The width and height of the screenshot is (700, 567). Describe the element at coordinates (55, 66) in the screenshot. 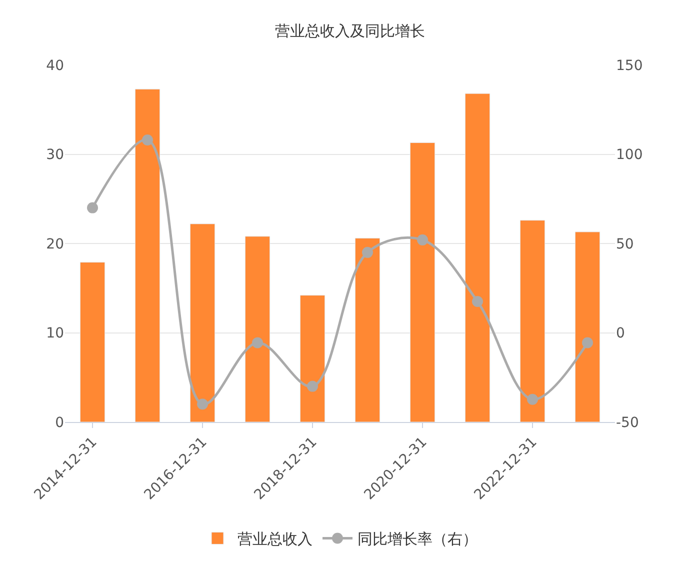

I see `y-tick-label: 40` at that location.